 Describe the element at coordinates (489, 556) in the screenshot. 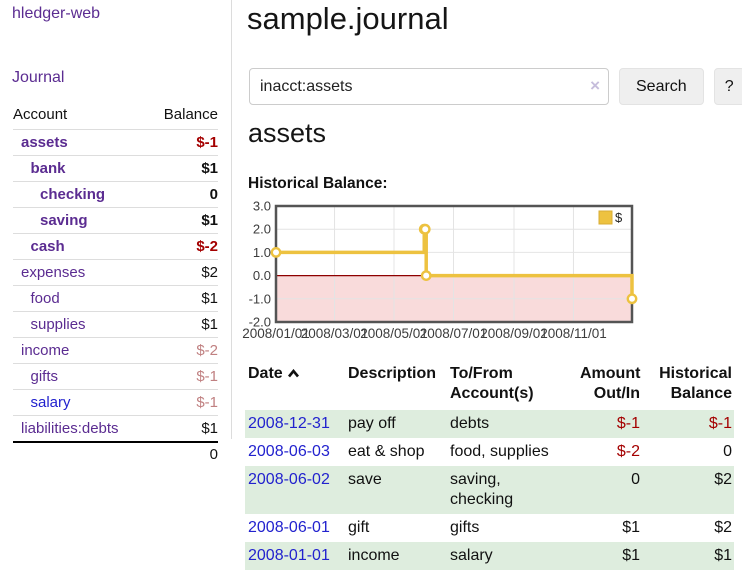

I see `register-row: 2008-01-01 income salary $1 $1` at that location.